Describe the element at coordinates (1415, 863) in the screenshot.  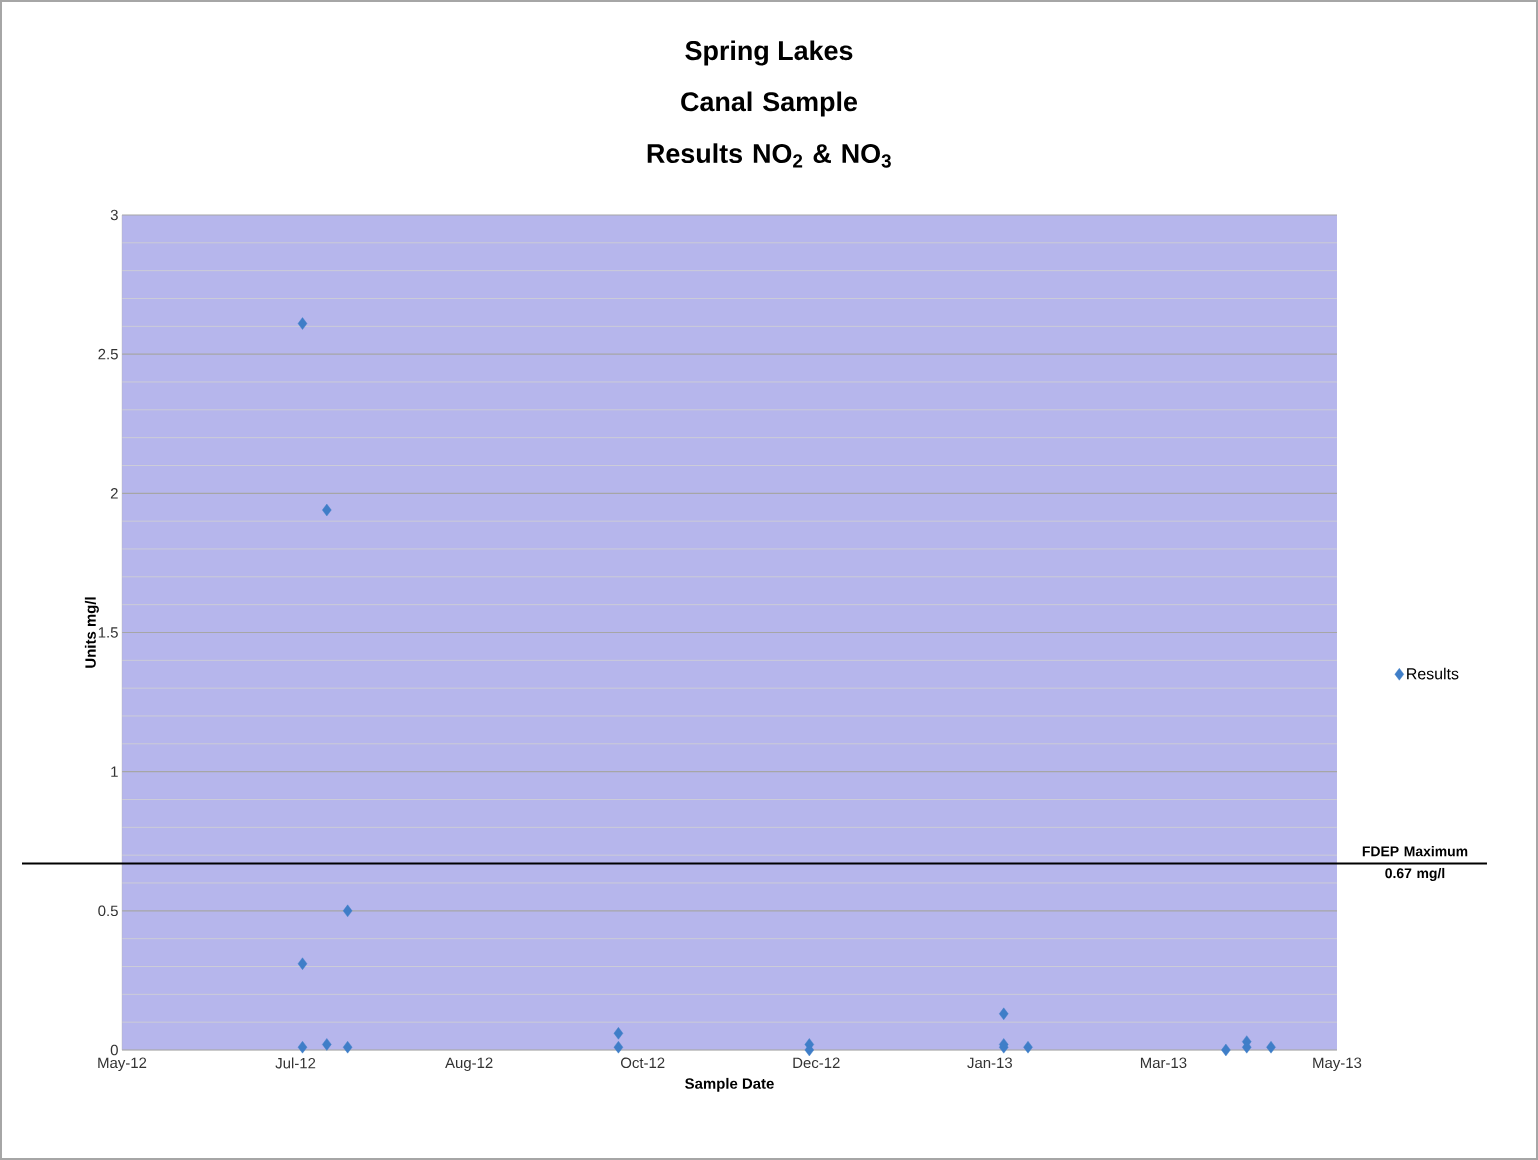
I see `ref-line-label: FDEP Maximum 0.67 mg/l` at that location.